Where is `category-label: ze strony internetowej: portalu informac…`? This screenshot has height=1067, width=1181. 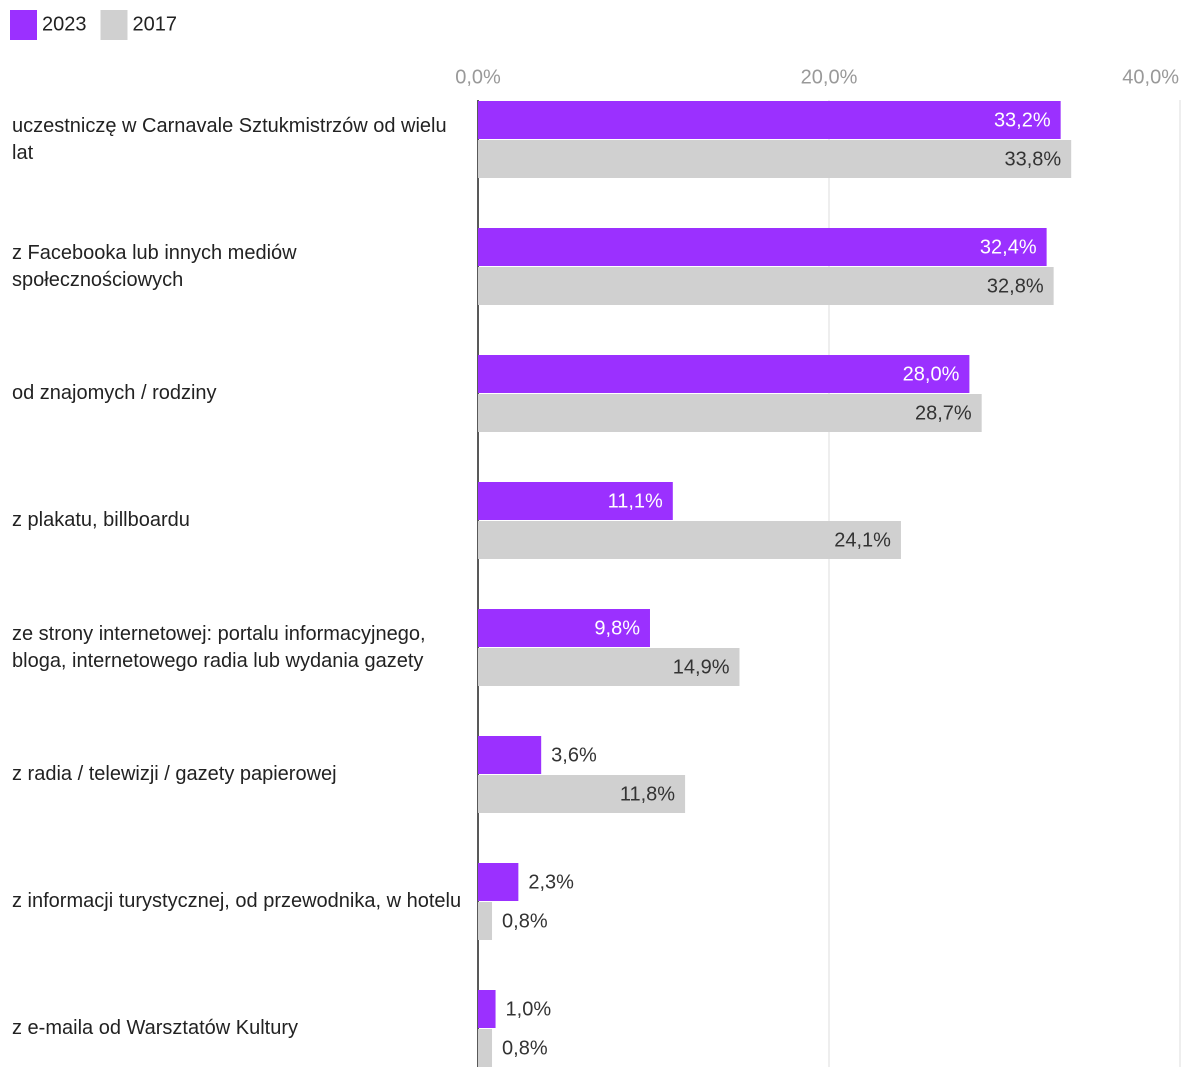
category-label: ze strony internetowej: portalu informac… is located at coordinates (239, 648).